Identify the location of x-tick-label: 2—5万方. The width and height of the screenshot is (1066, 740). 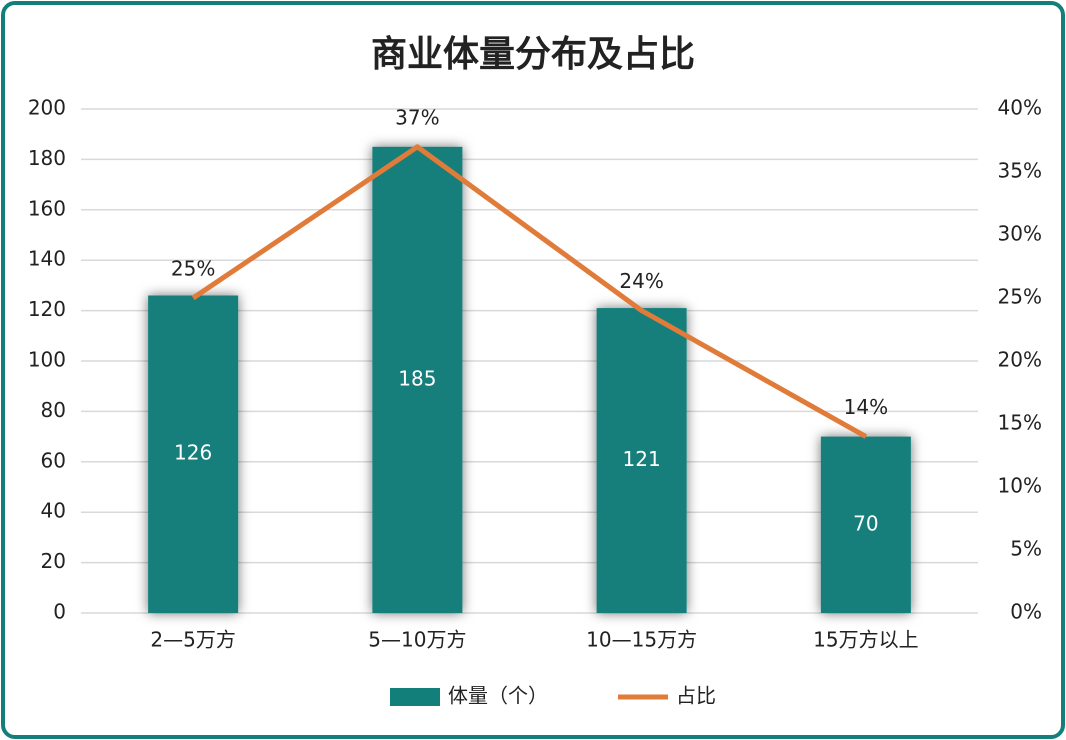
(192, 640).